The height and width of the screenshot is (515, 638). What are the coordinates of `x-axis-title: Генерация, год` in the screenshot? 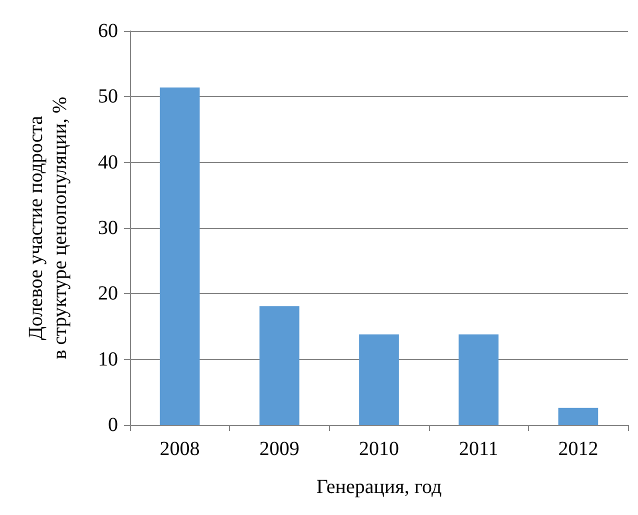 It's located at (379, 487).